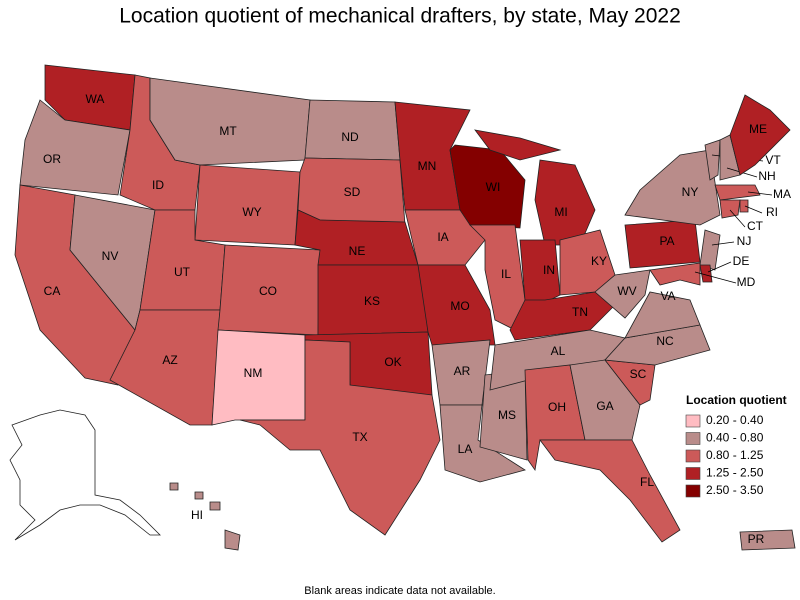  Describe the element at coordinates (557, 407) in the screenshot. I see `state-label: OH` at that location.